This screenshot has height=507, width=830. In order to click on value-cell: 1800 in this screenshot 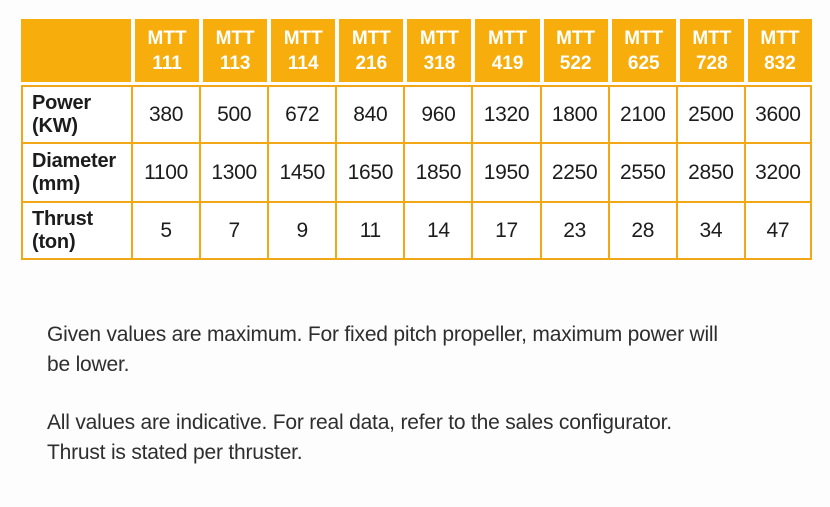, I will do `click(573, 113)`.